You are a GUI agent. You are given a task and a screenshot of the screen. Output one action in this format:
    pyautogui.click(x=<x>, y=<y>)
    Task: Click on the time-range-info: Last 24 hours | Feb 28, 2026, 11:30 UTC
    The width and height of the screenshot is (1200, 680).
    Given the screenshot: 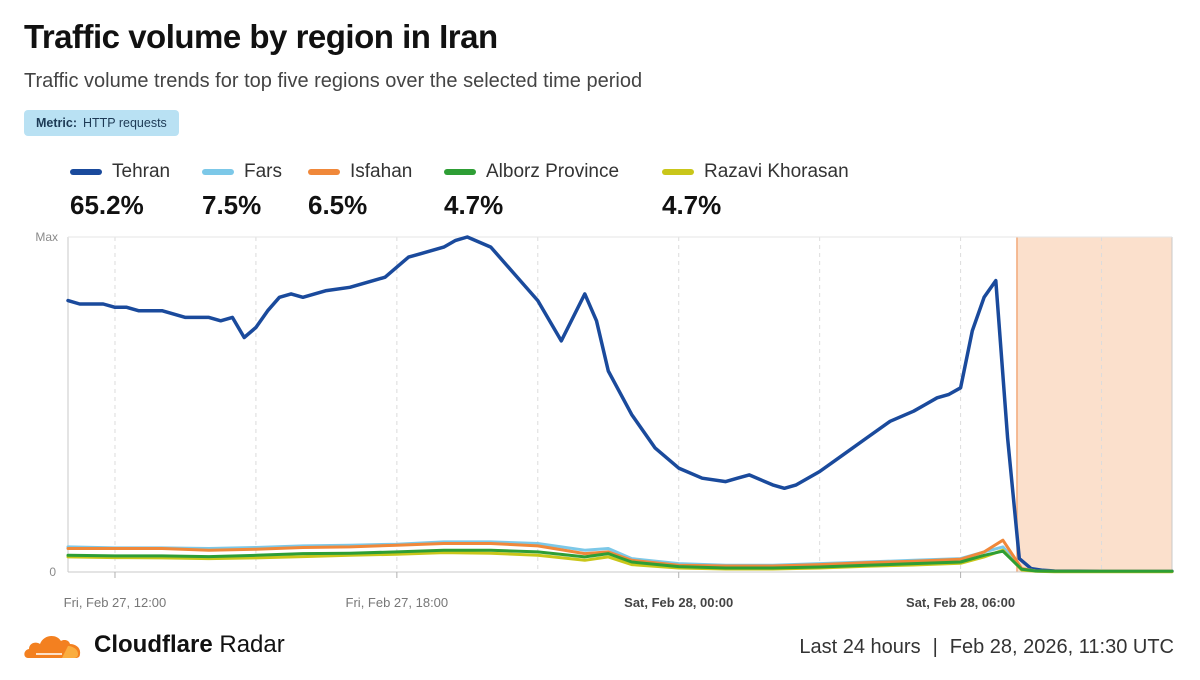 What is the action you would take?
    pyautogui.click(x=986, y=647)
    